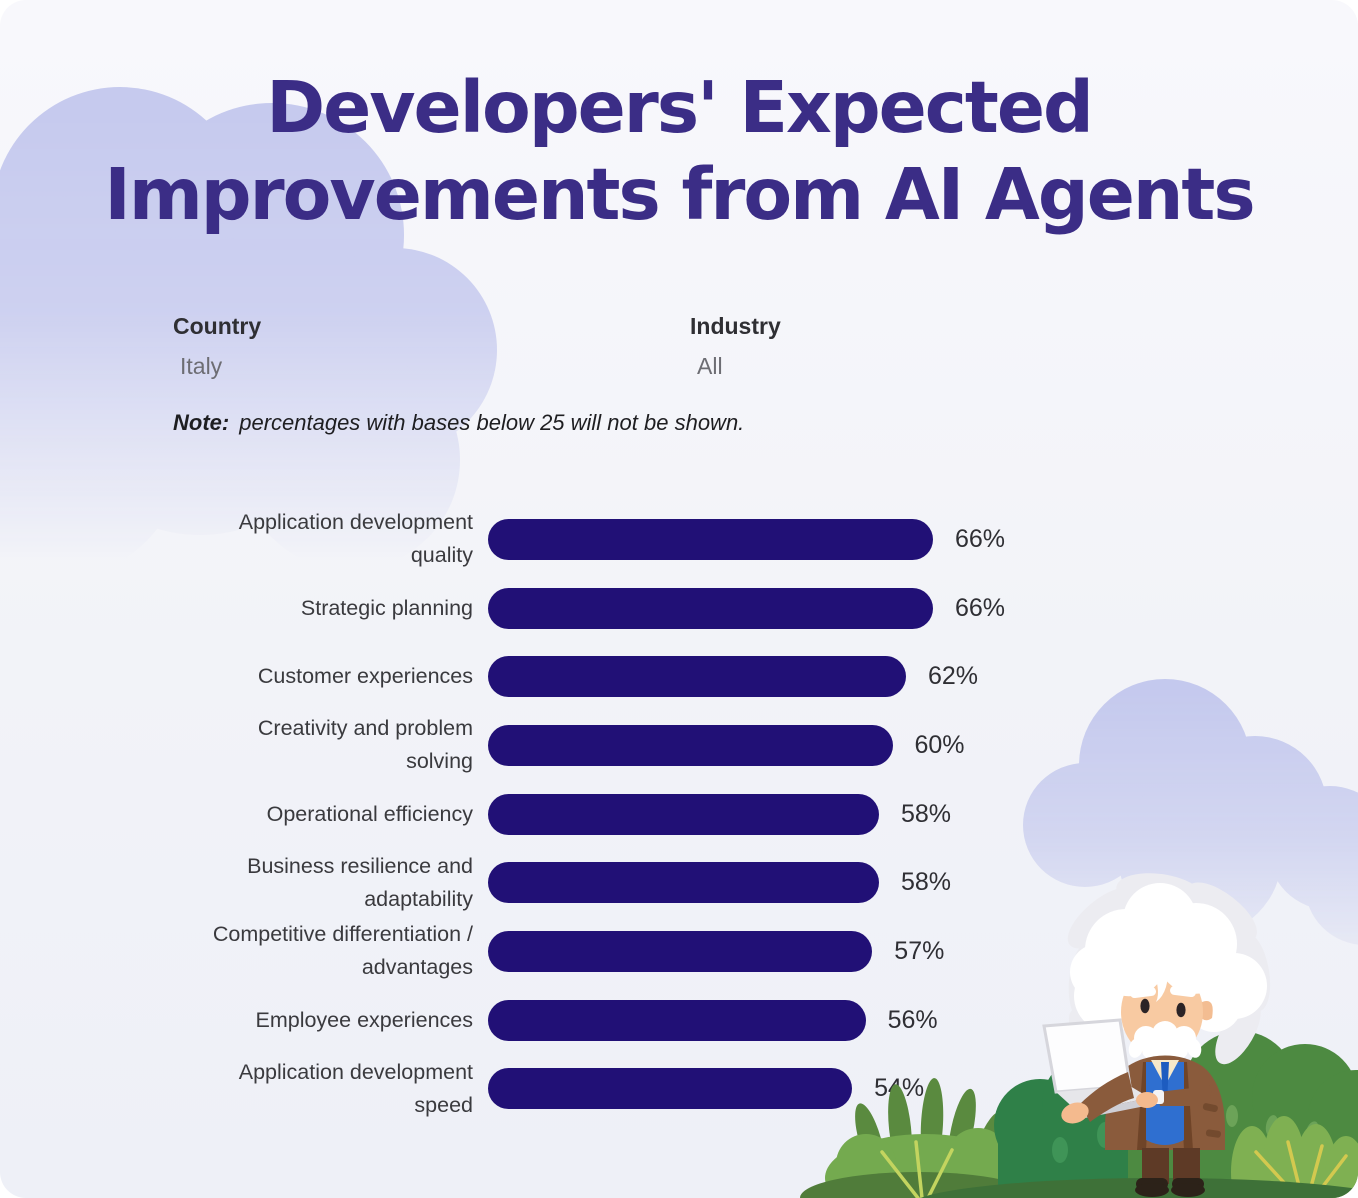 This screenshot has height=1198, width=1358. I want to click on value-label: 60%, so click(939, 744).